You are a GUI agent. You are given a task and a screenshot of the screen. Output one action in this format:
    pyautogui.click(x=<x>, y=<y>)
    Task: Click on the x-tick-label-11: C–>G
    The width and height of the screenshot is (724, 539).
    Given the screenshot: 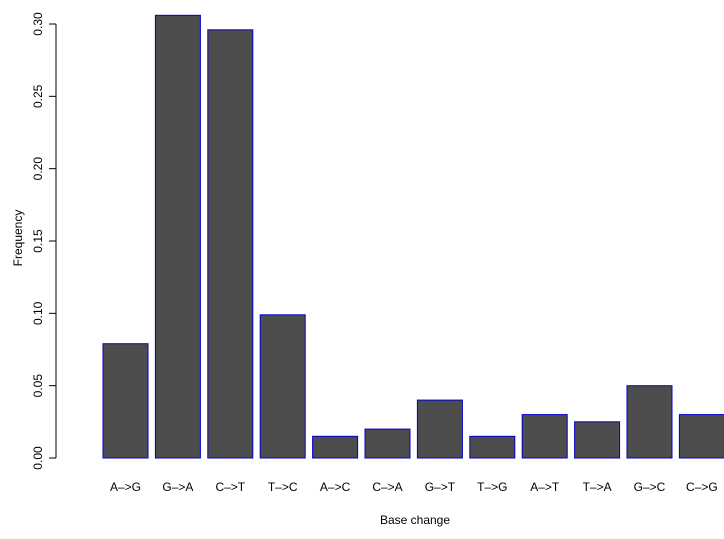 What is the action you would take?
    pyautogui.click(x=702, y=487)
    